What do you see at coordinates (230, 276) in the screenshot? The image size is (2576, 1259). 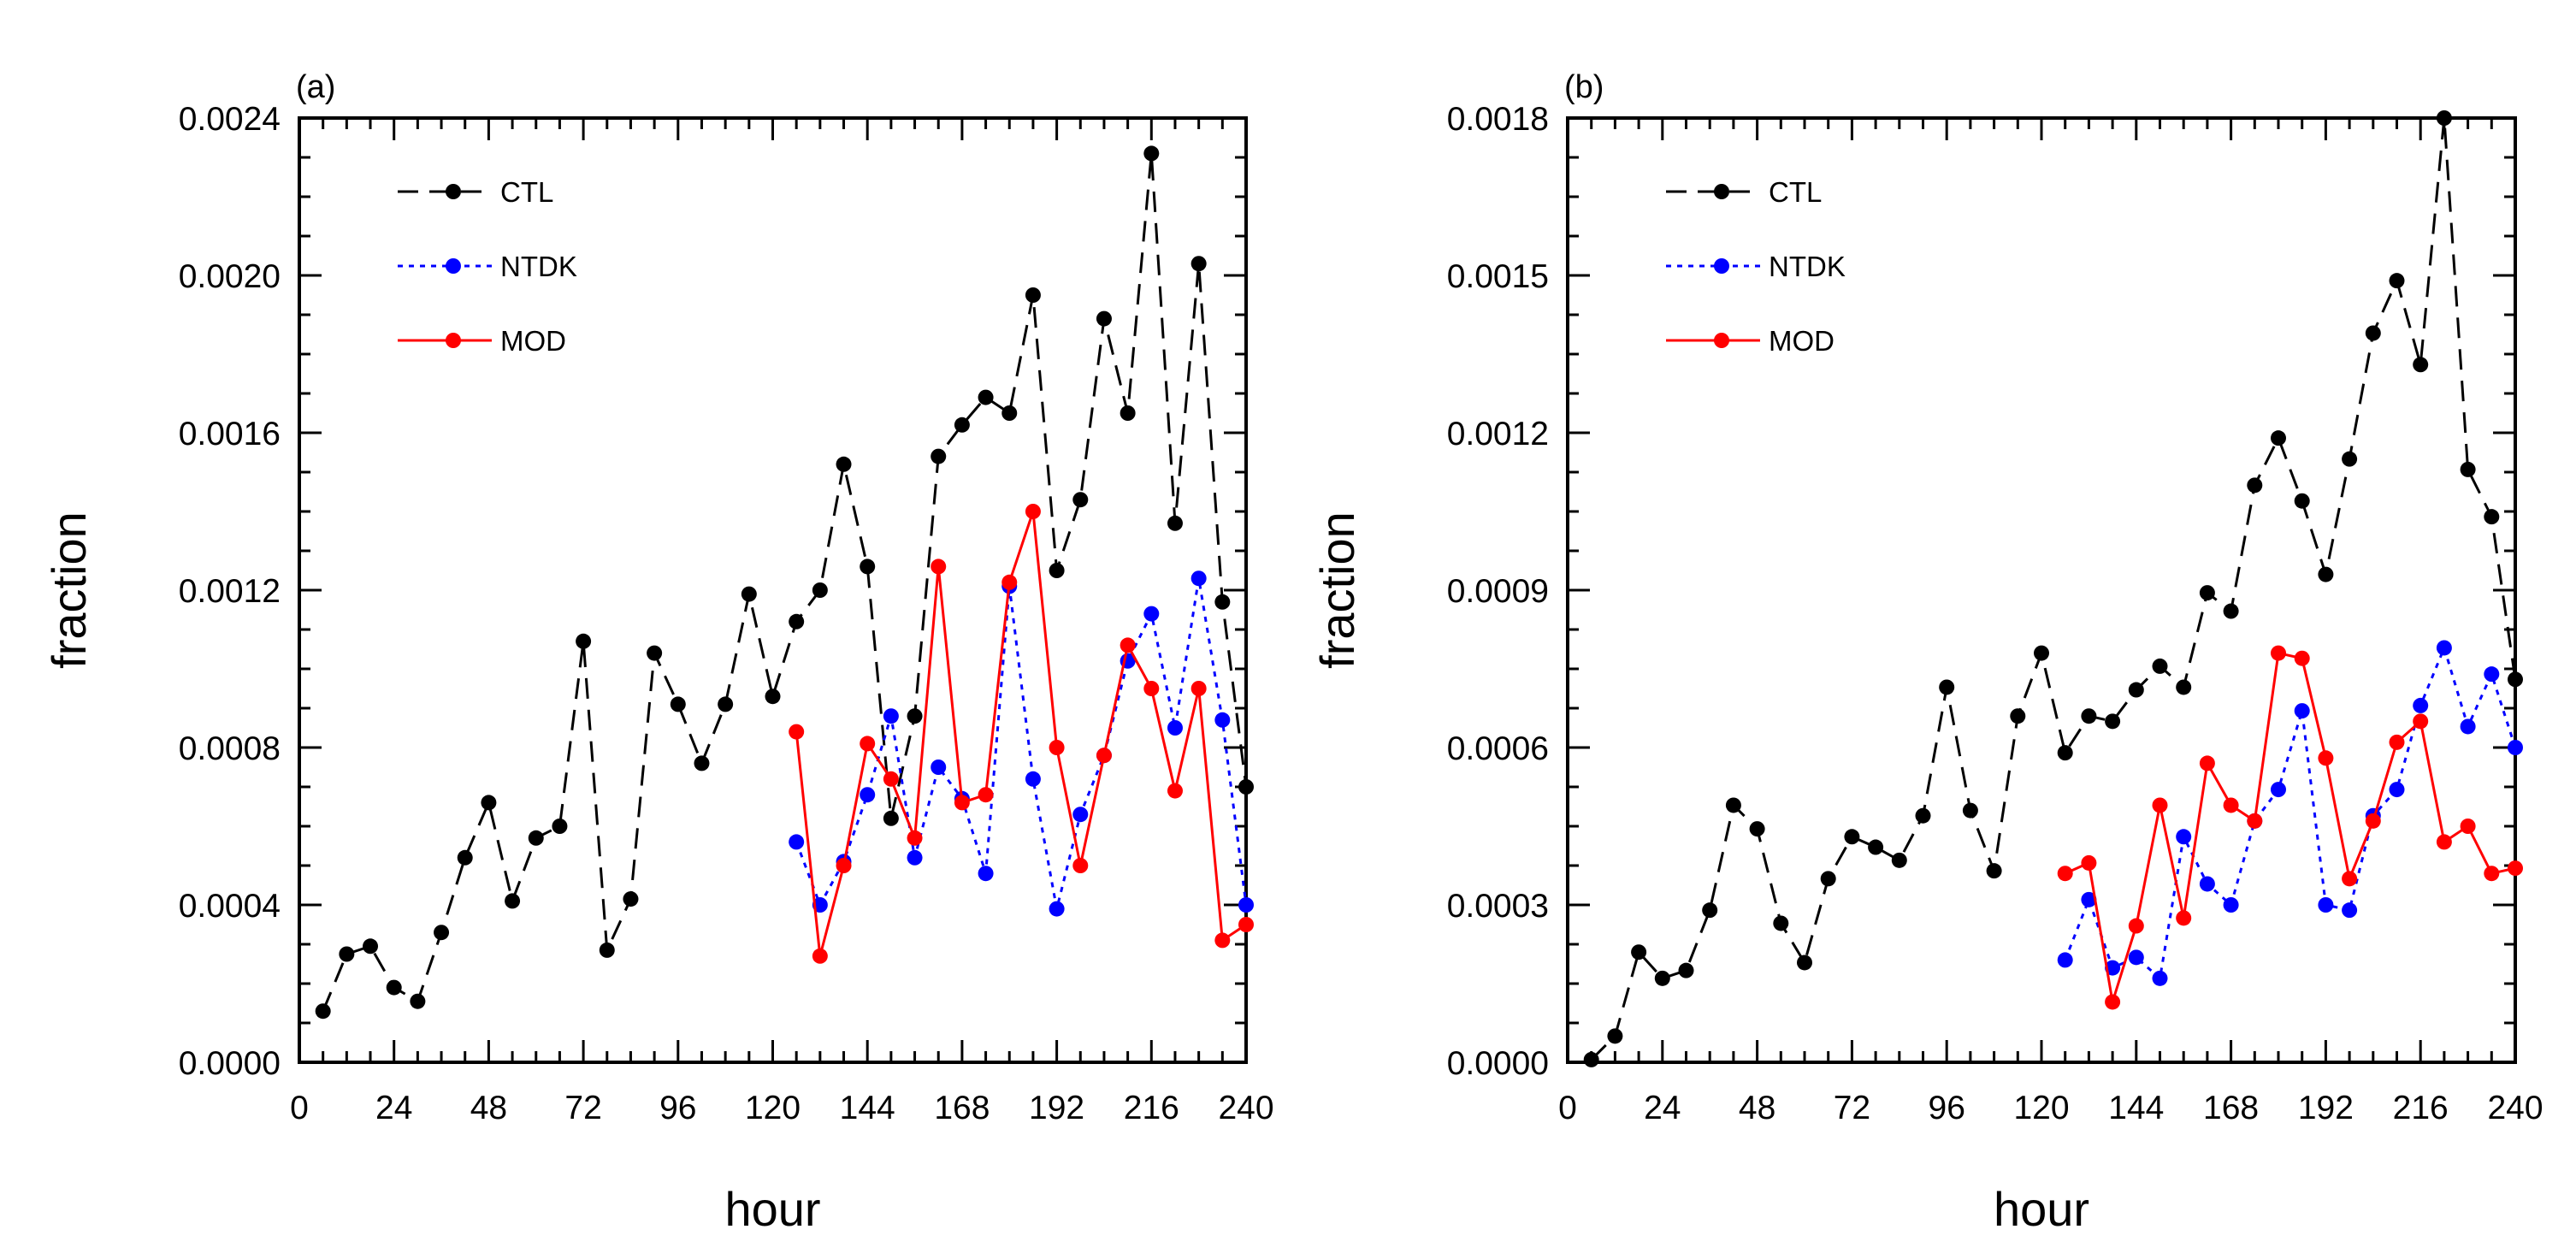 I see `y-tick-label: 0.0020` at bounding box center [230, 276].